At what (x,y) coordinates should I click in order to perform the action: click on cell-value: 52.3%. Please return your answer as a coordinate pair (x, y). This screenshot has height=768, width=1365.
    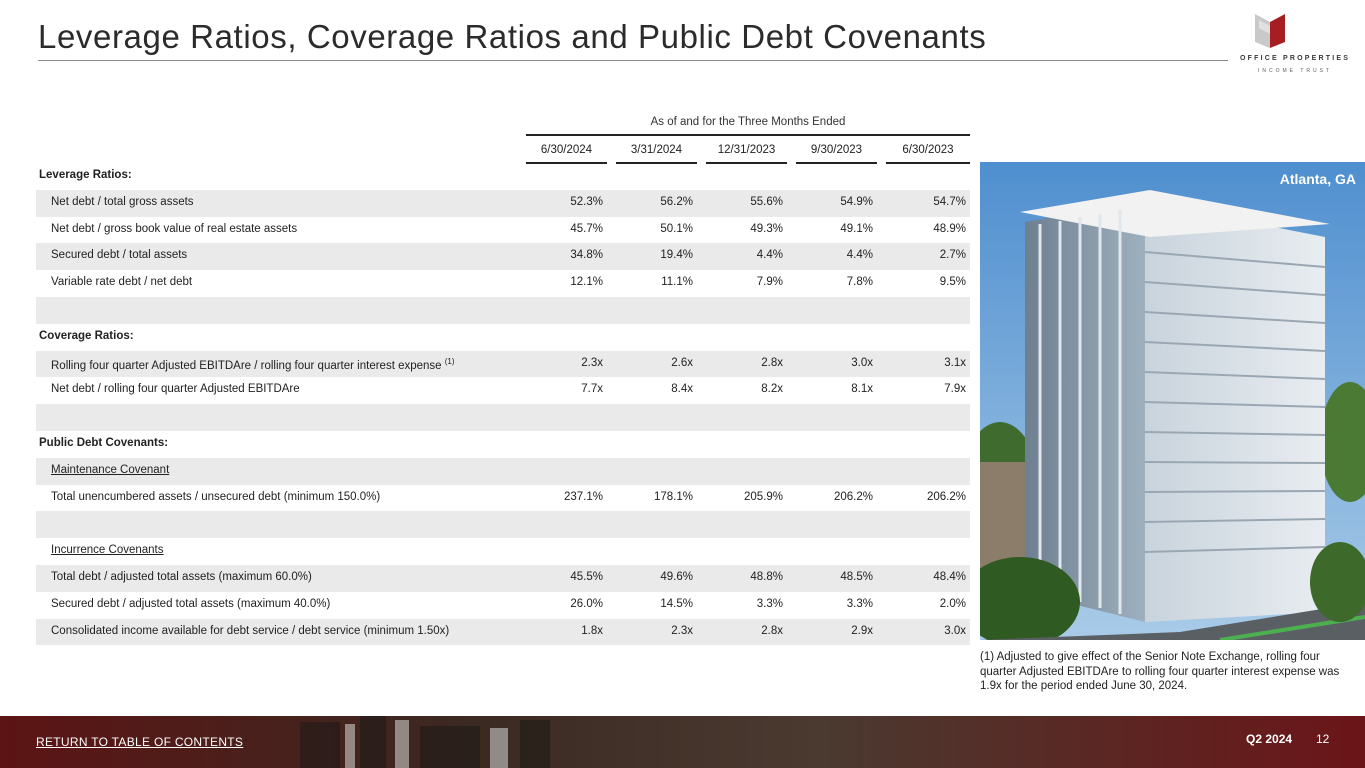
    Looking at the image, I should click on (586, 201).